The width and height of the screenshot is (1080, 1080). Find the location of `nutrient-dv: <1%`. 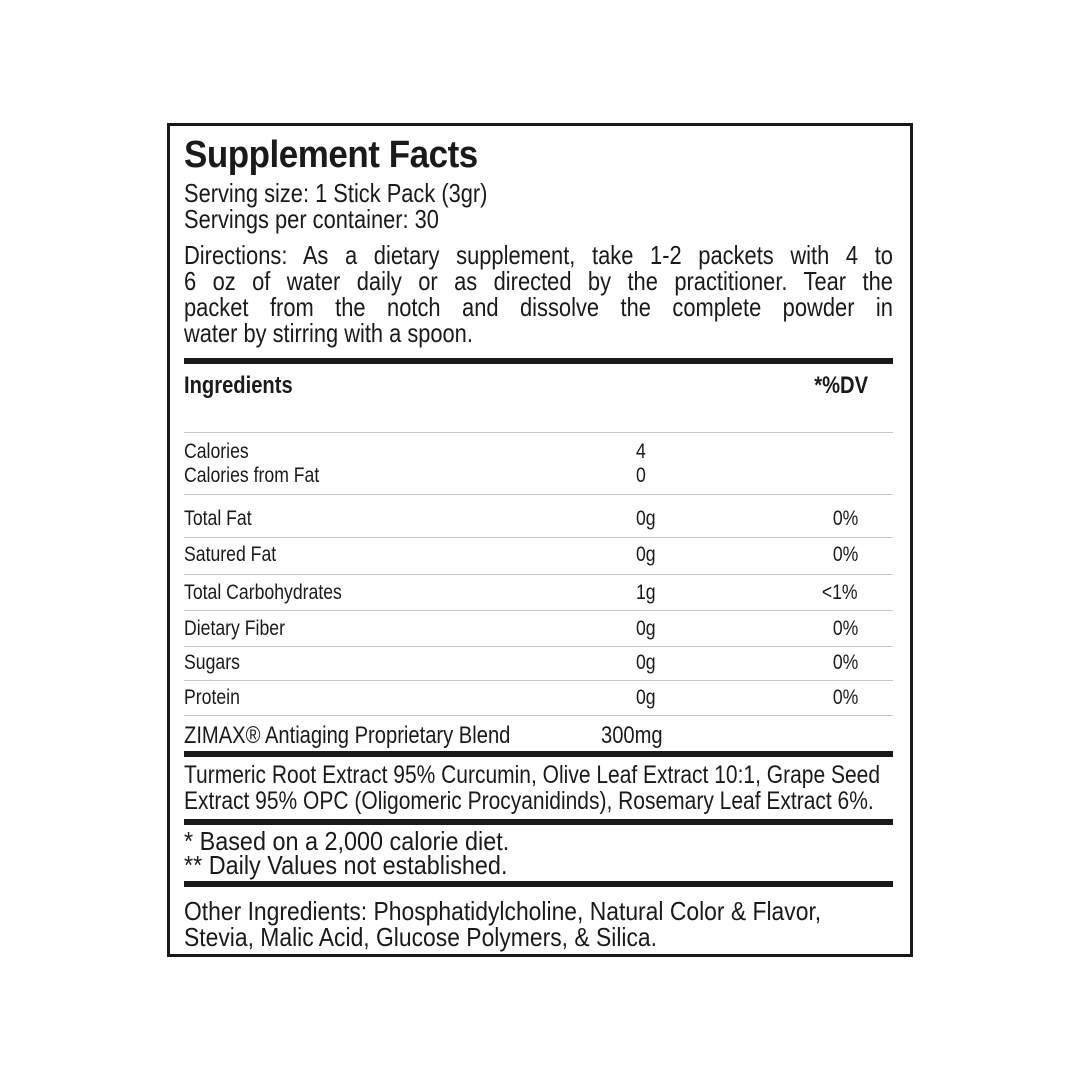

nutrient-dv: <1% is located at coordinates (840, 592).